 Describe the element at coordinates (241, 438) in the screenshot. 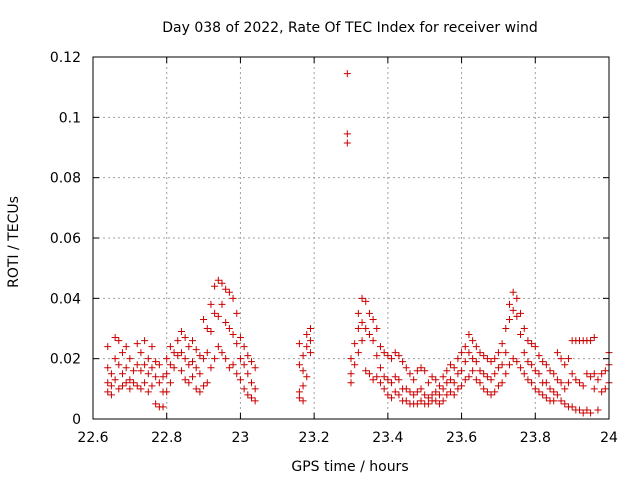

I see `x-tick-label: 23` at that location.